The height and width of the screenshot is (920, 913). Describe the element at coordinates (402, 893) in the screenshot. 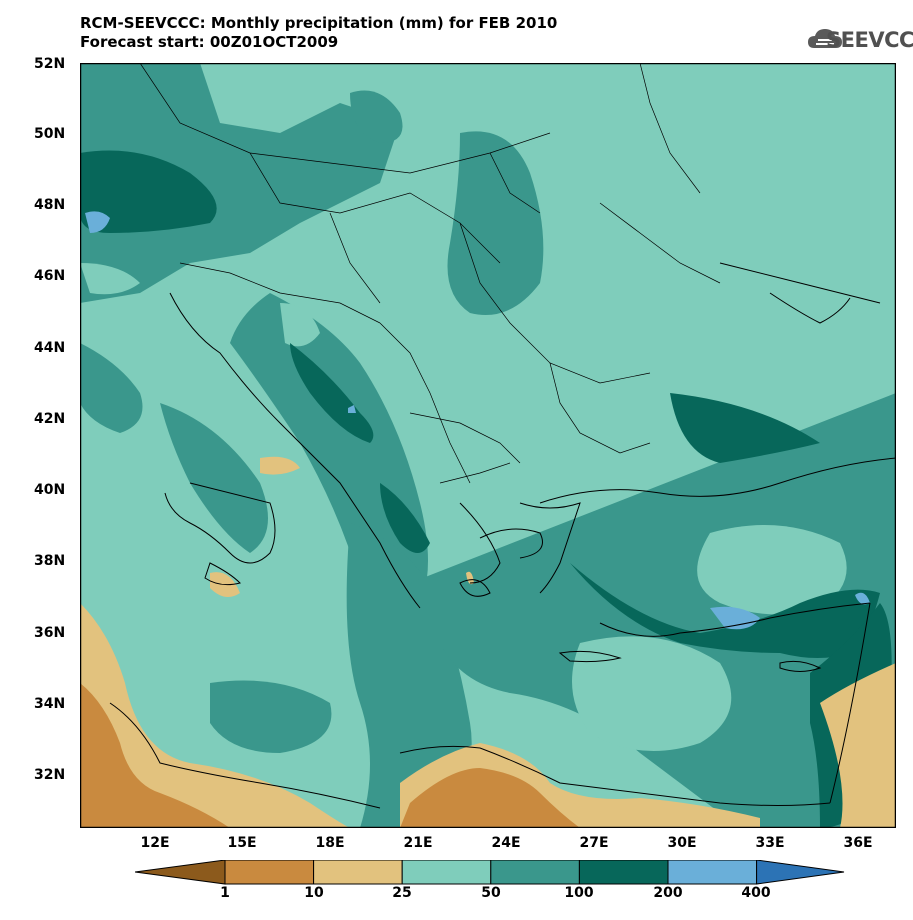

I see `legend-label: 25` at that location.